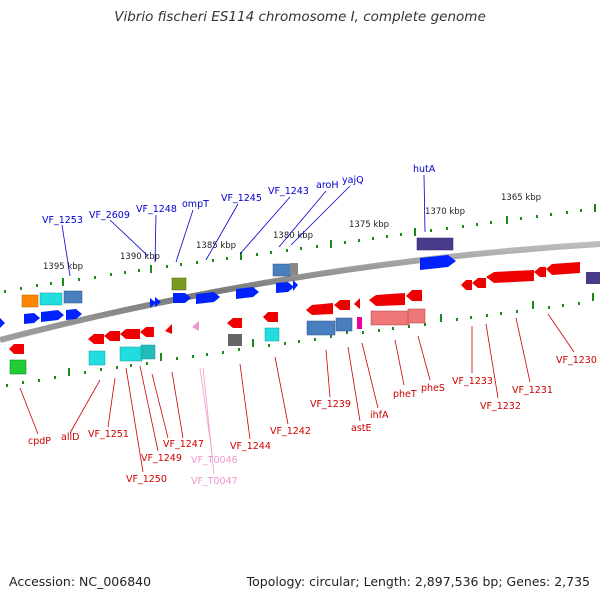  I want to click on gene-label-bottom: VF_1251, so click(108, 434).